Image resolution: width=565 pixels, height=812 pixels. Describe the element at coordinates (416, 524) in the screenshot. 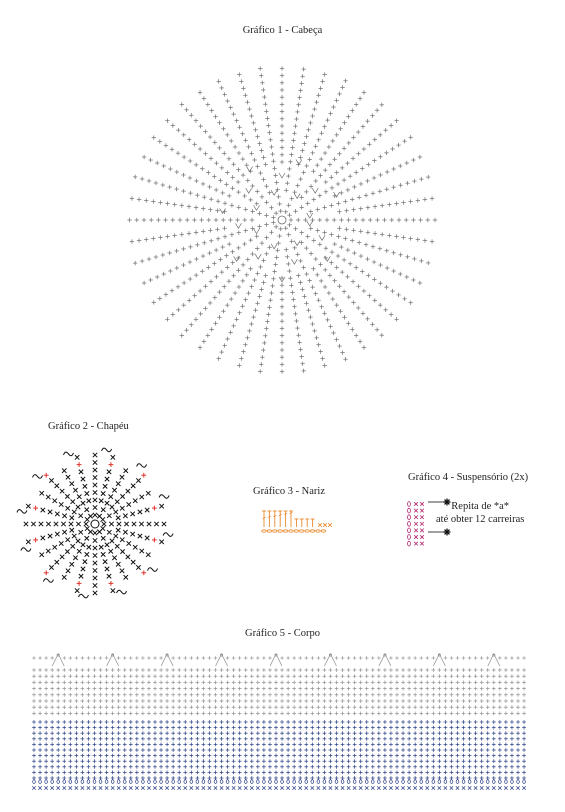

I see `strap-stitches` at that location.